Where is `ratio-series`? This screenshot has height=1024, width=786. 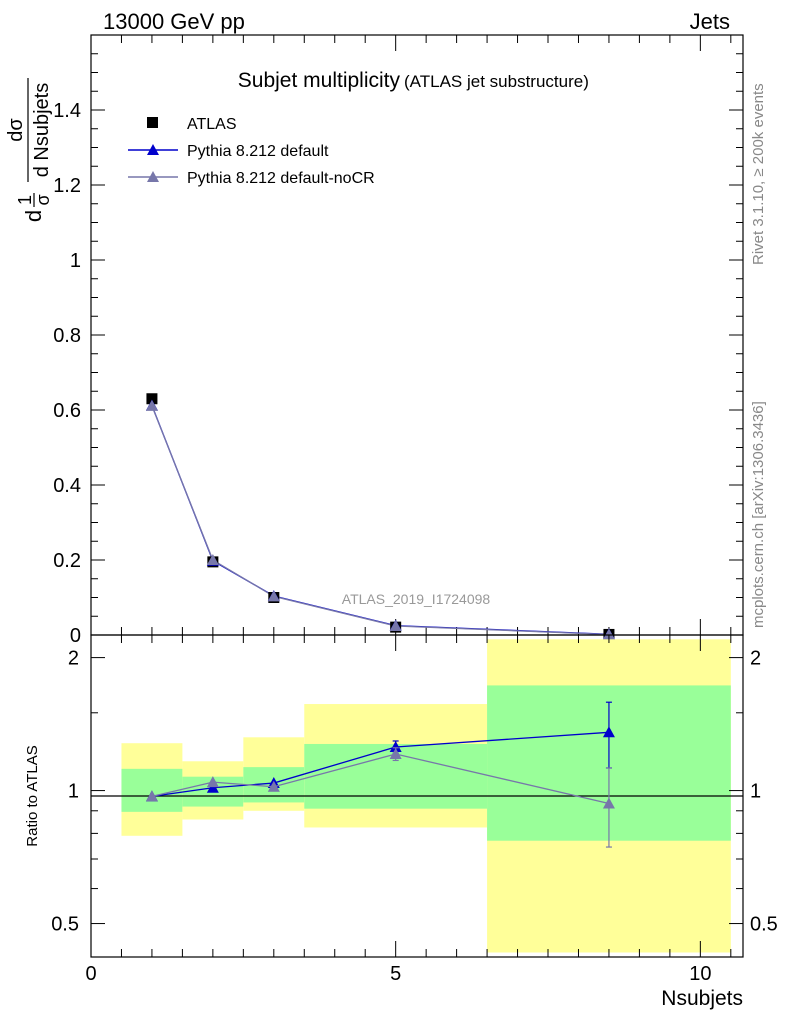 ratio-series is located at coordinates (380, 774).